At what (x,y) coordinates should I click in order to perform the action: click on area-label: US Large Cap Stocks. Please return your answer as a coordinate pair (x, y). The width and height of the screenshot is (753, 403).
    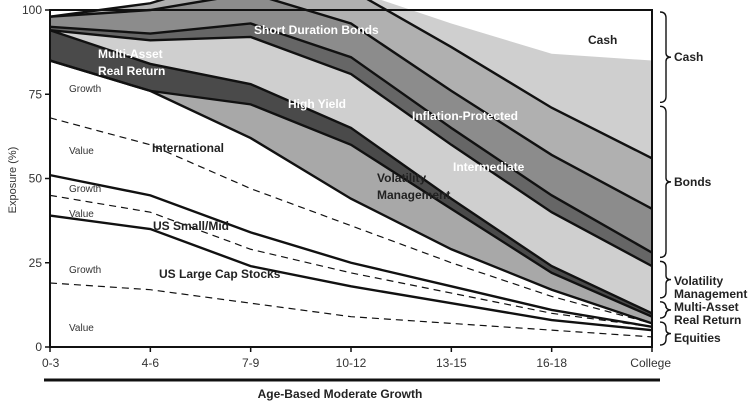
    Looking at the image, I should click on (220, 274).